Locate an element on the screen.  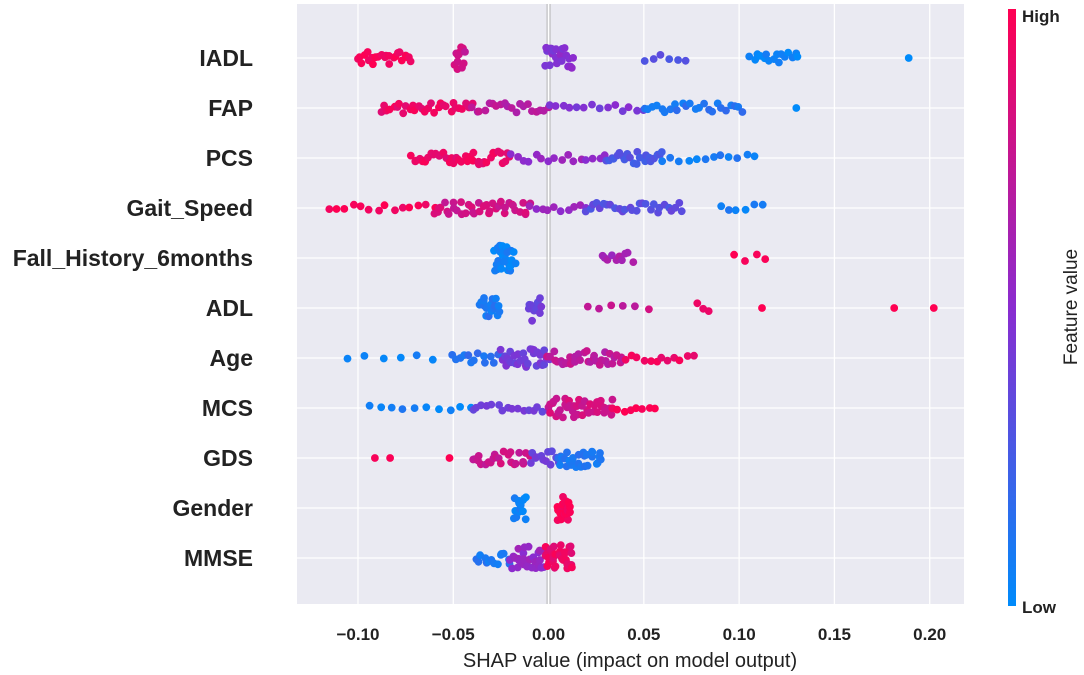
colorbar-title: Feature value is located at coordinates (1071, 307).